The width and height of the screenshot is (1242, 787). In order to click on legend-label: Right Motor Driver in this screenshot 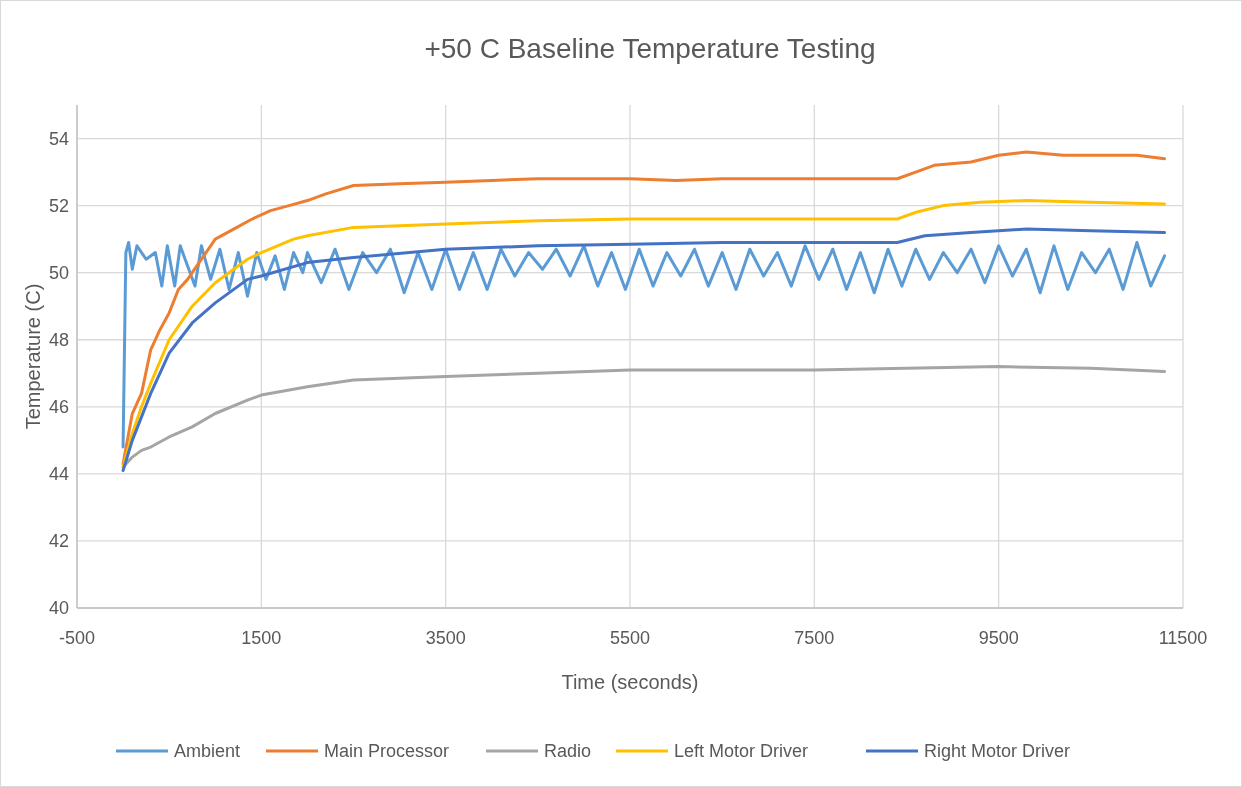, I will do `click(997, 751)`.